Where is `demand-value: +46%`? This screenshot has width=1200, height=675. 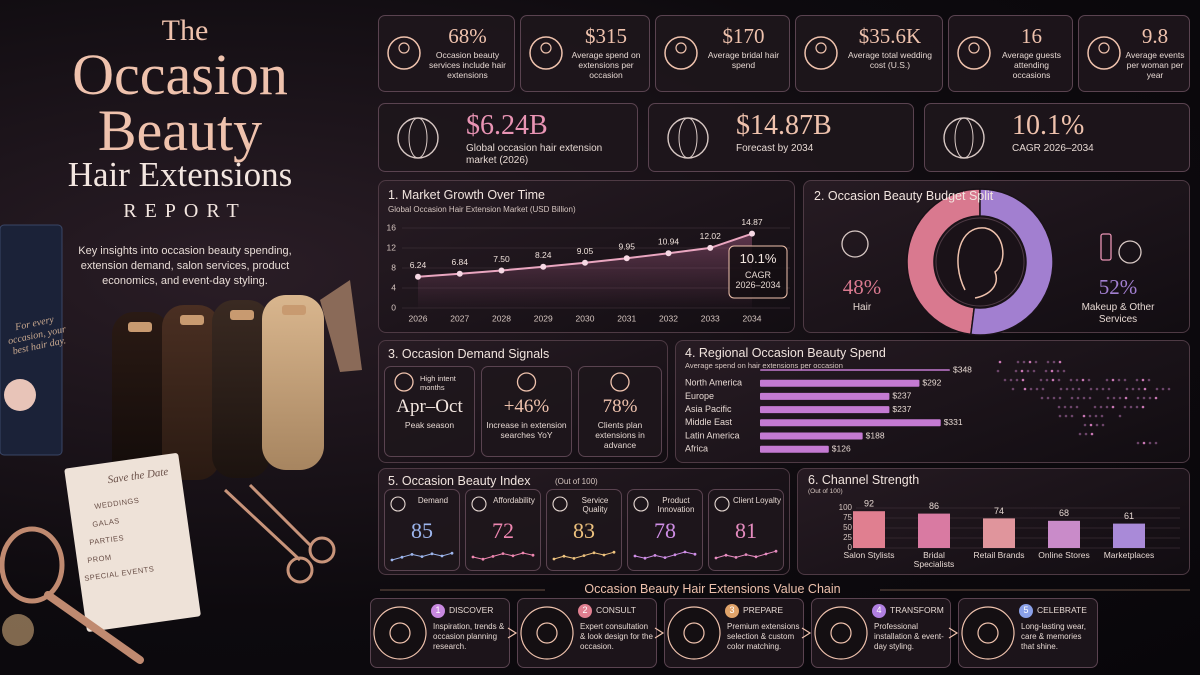 demand-value: +46% is located at coordinates (526, 406).